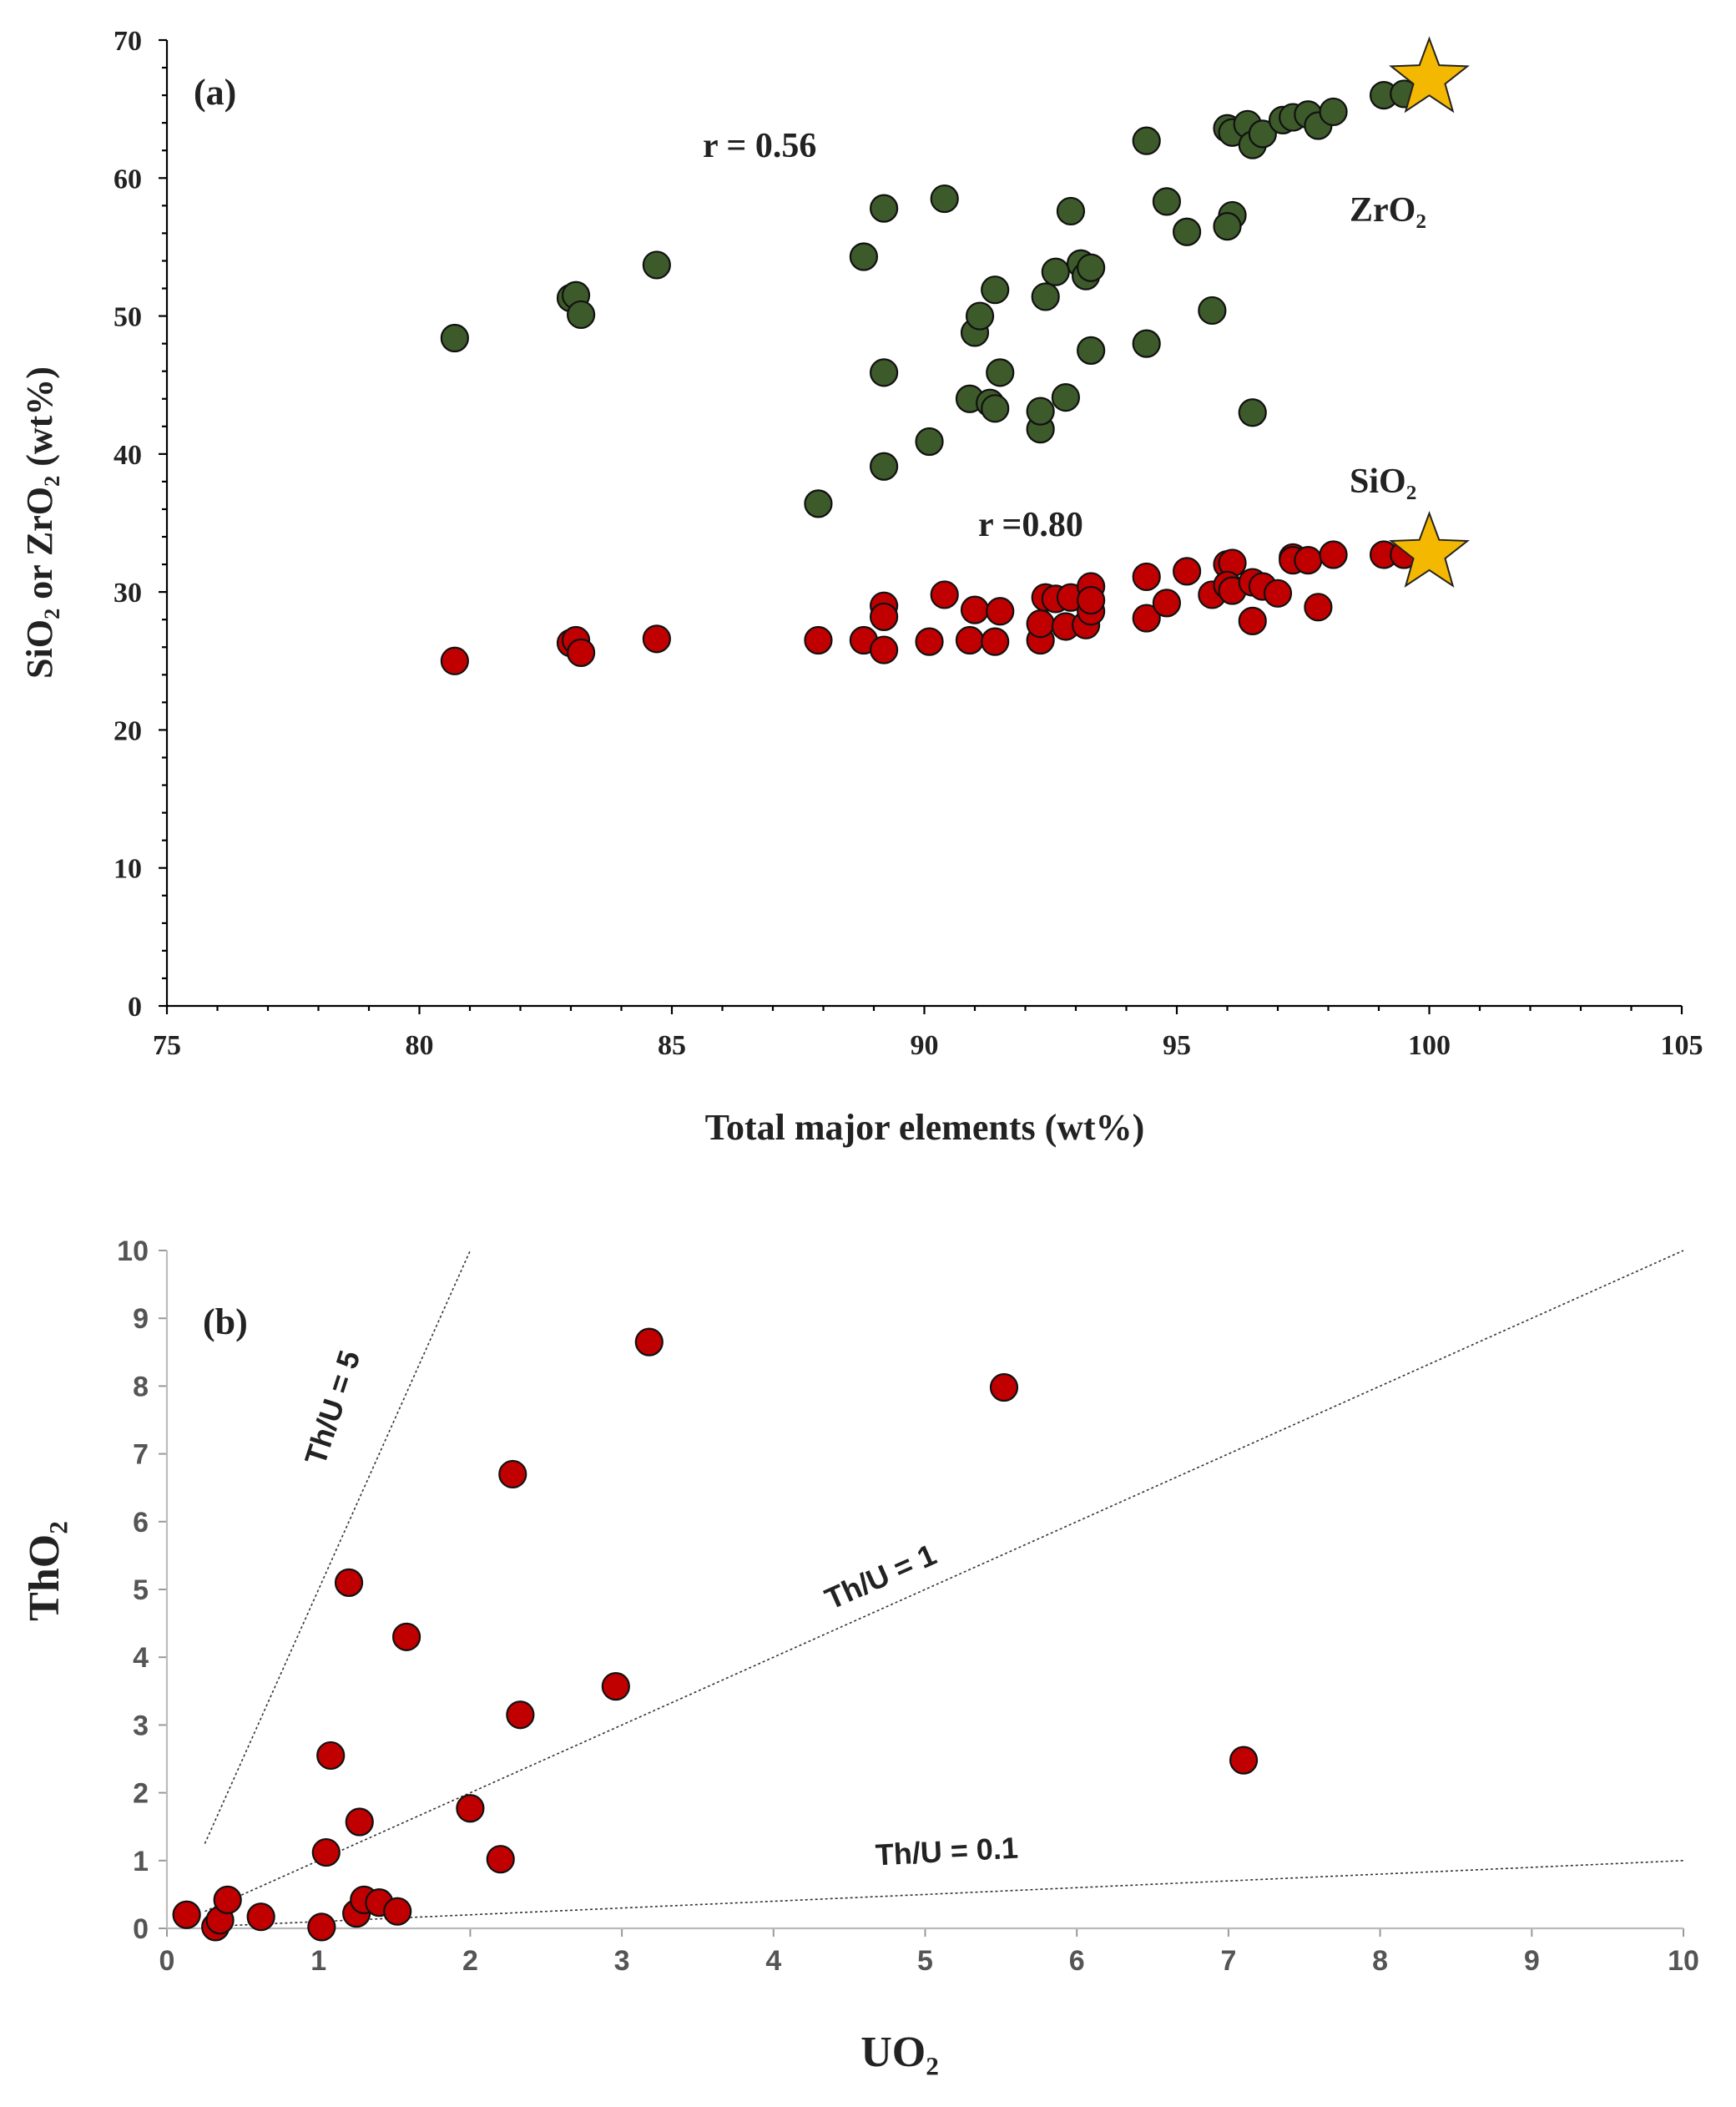 The height and width of the screenshot is (2107, 1736). Describe the element at coordinates (141, 1794) in the screenshot. I see `panel-b-y-tick-label: 2` at that location.